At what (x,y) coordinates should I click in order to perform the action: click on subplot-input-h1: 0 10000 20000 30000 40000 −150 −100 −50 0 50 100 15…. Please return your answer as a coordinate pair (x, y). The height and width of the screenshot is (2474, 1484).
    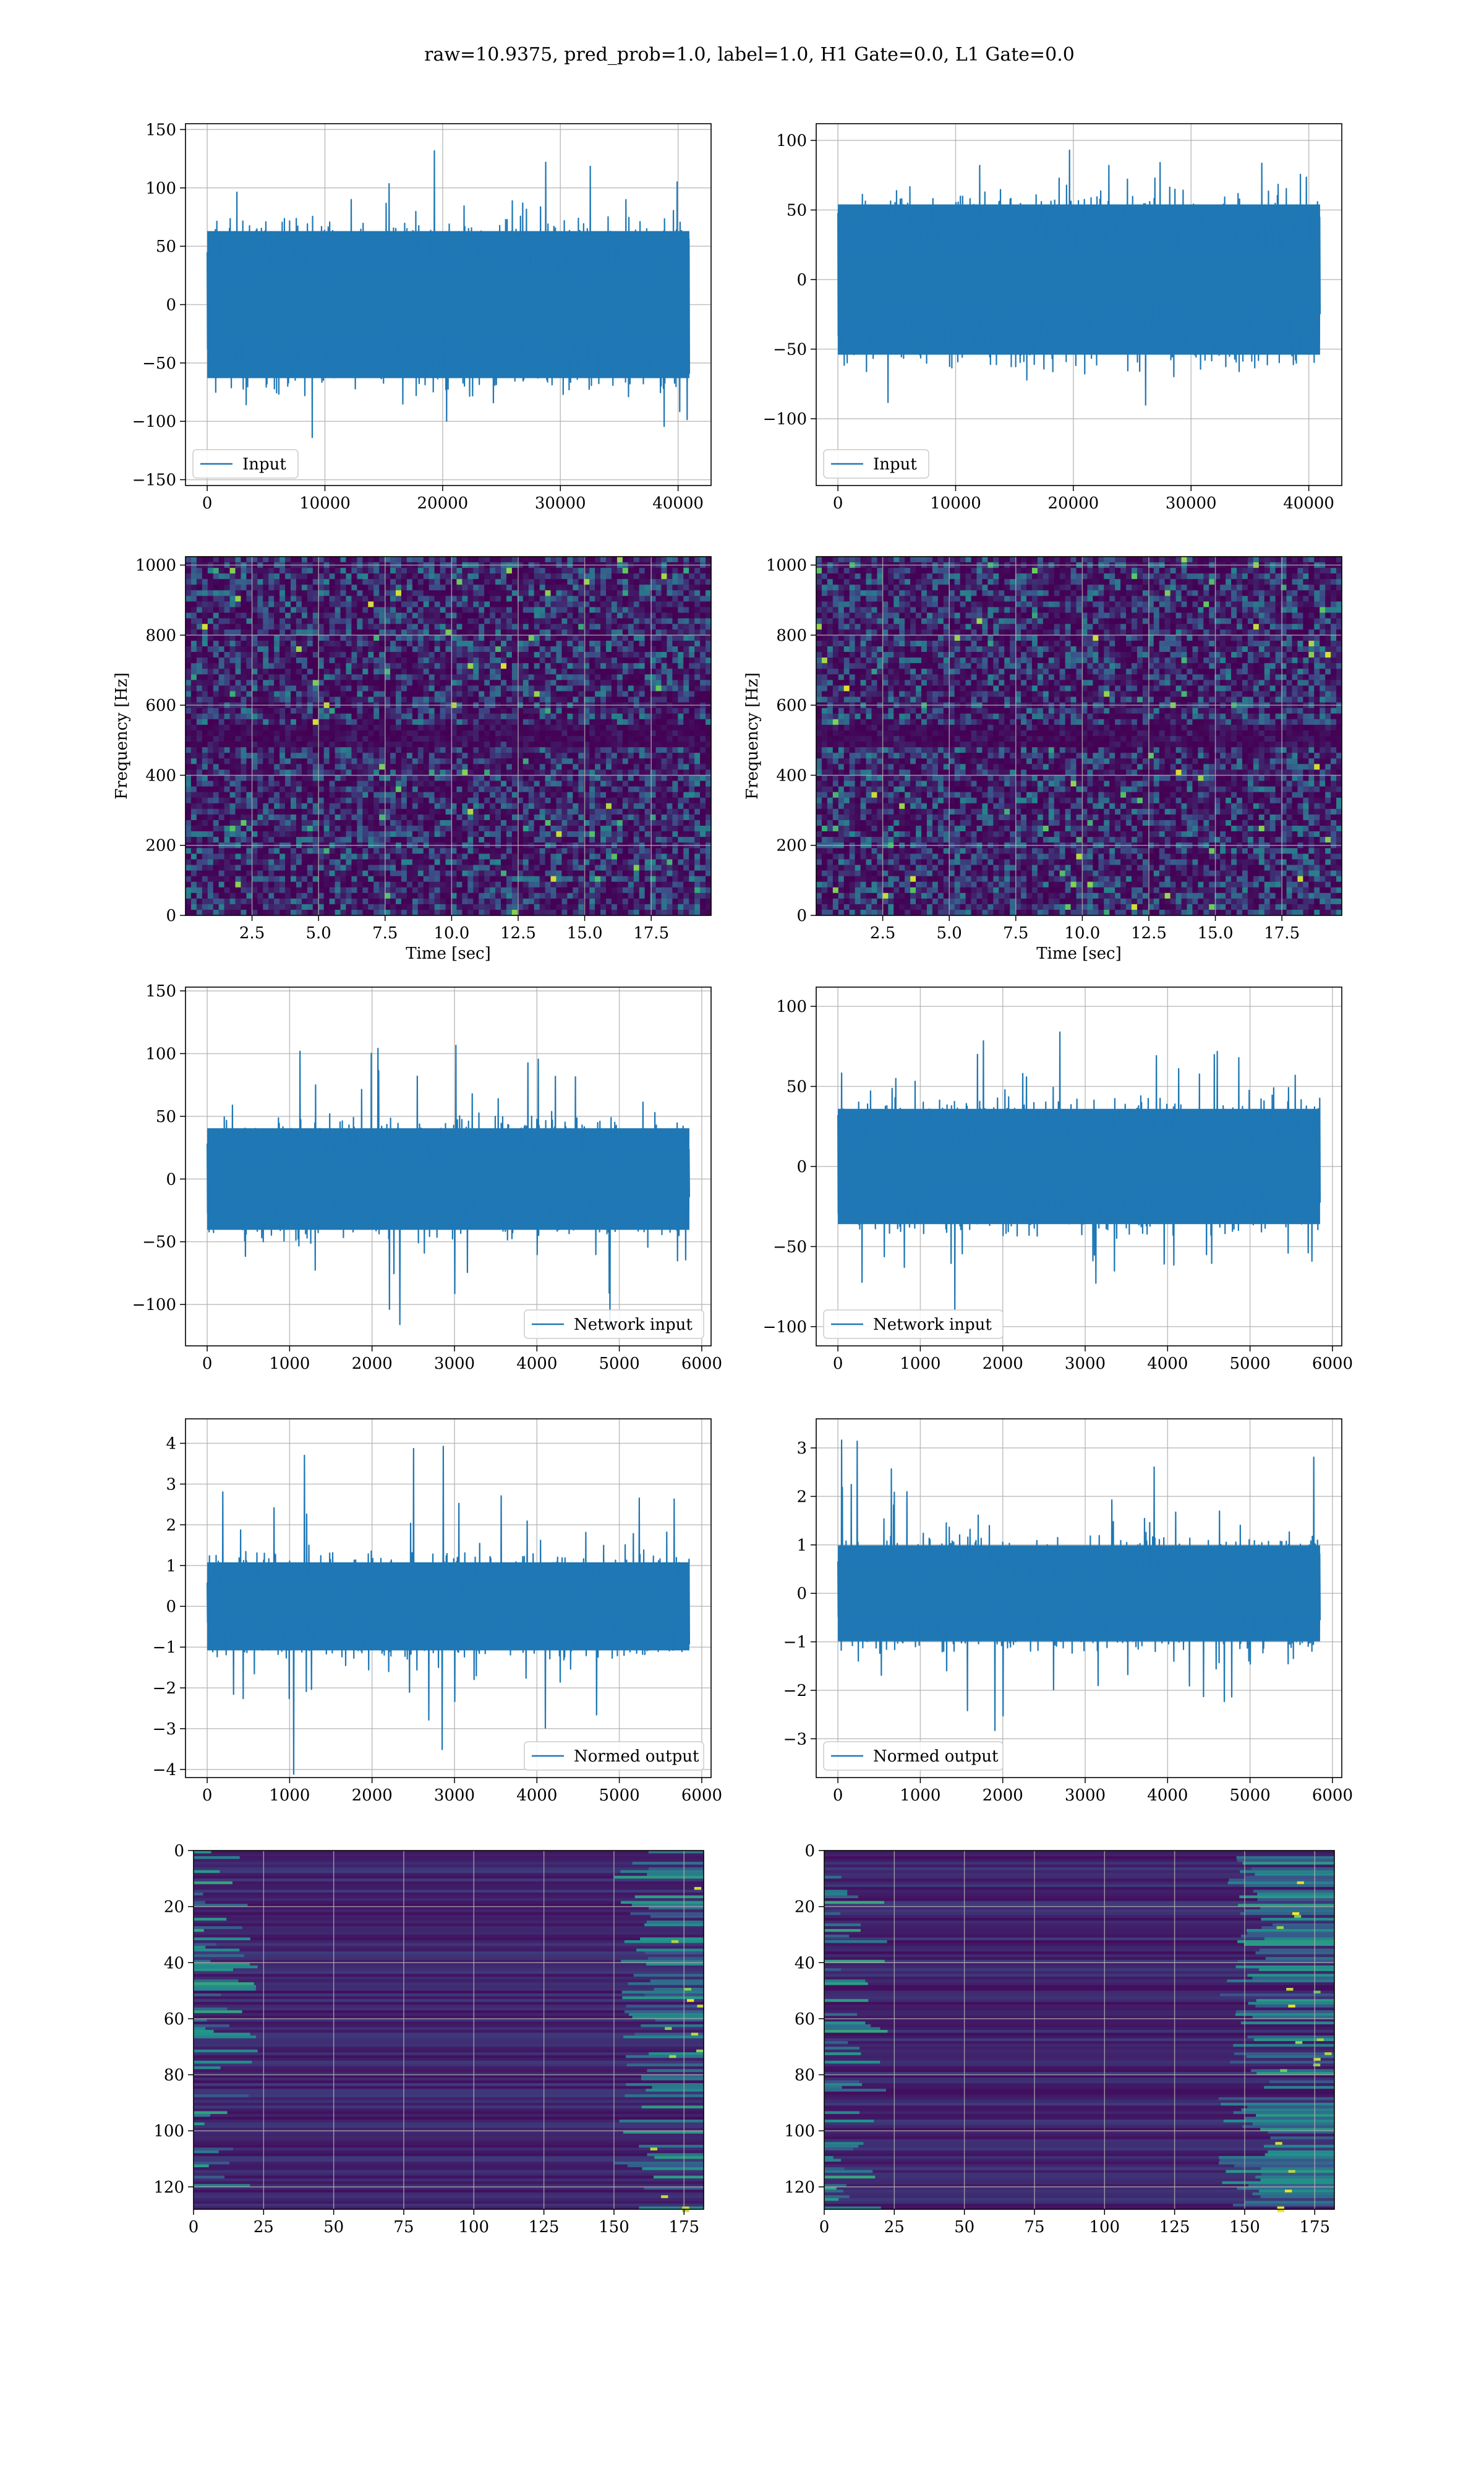
    Looking at the image, I should click on (422, 317).